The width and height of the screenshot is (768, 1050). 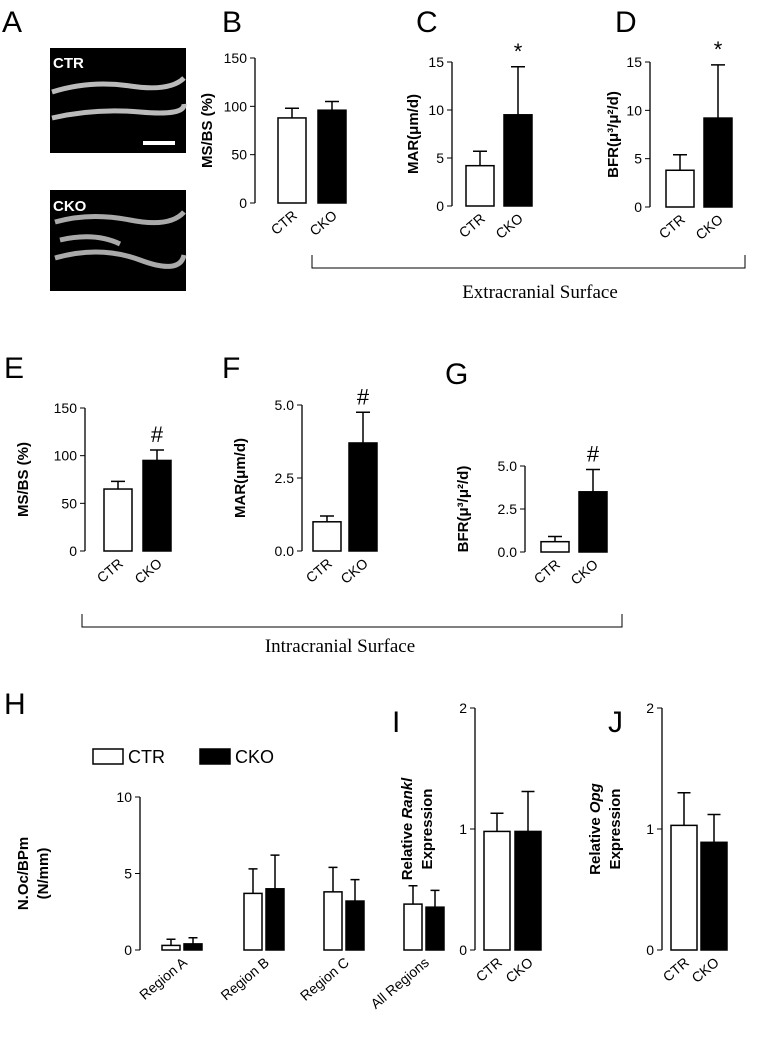 What do you see at coordinates (396, 722) in the screenshot?
I see `panel-letter: I` at bounding box center [396, 722].